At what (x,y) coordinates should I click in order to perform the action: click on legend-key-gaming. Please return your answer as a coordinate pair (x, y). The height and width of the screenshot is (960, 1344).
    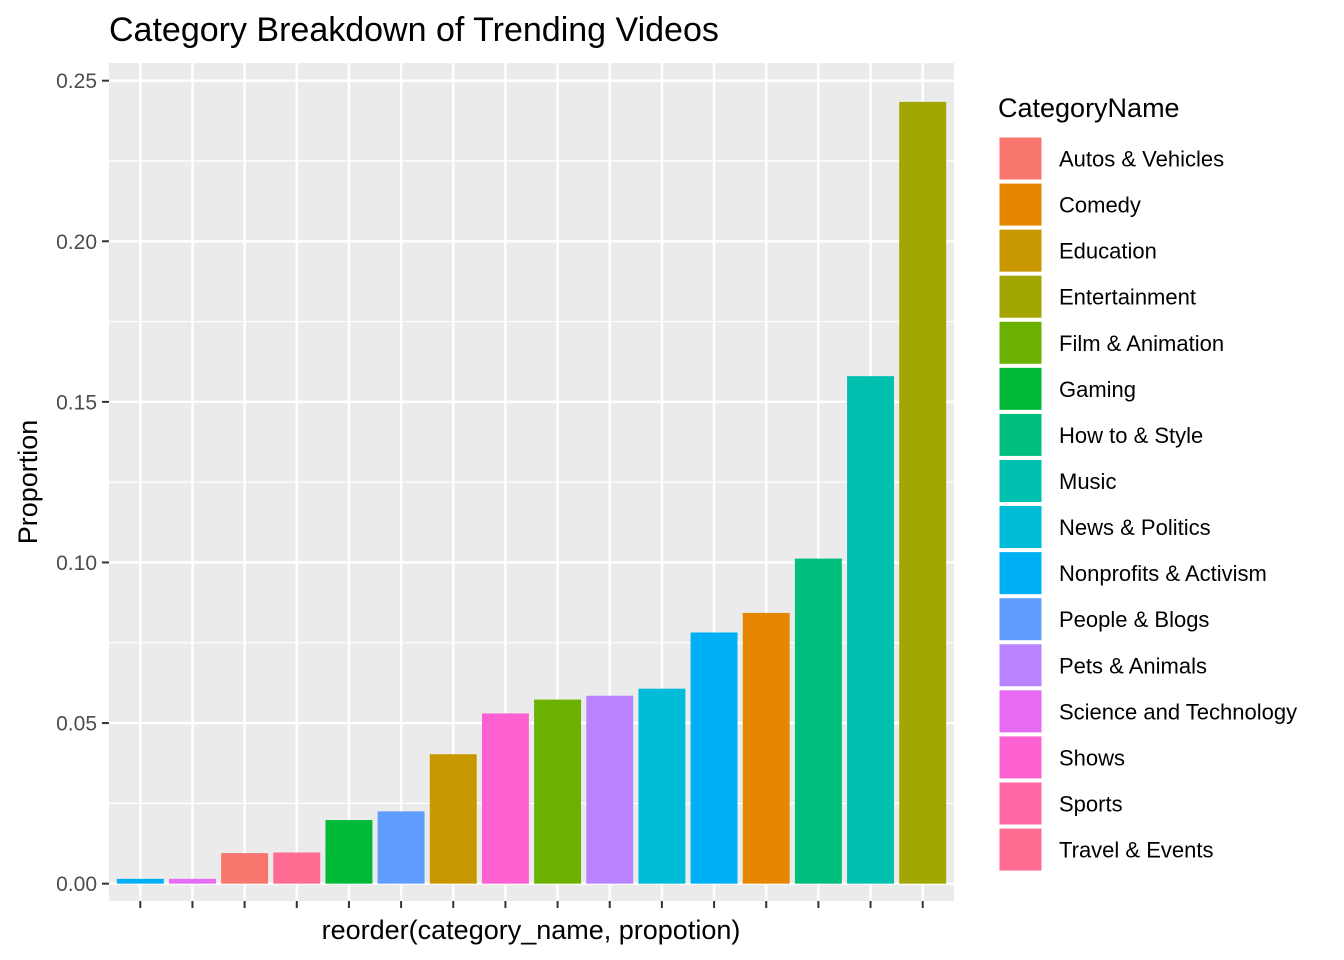
    Looking at the image, I should click on (1020, 388).